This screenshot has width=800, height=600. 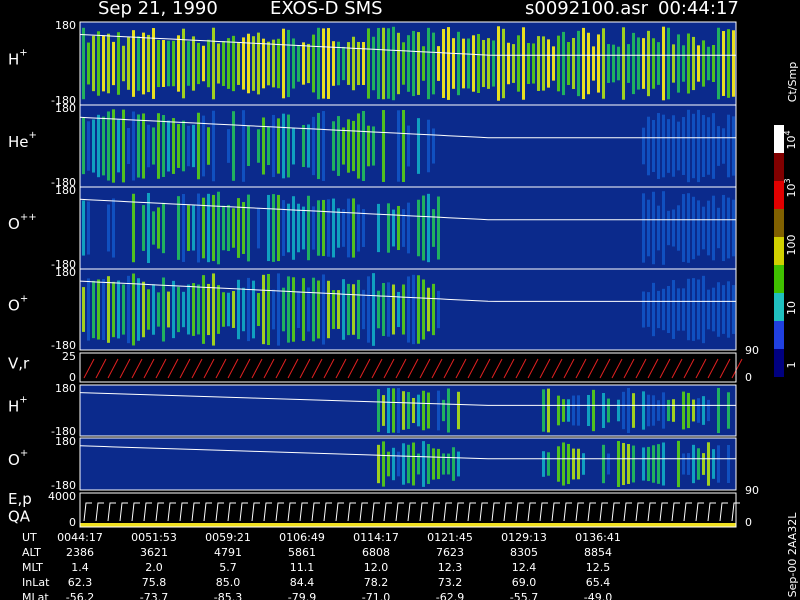 I want to click on colorbar-tick-label: 100, so click(x=791, y=245).